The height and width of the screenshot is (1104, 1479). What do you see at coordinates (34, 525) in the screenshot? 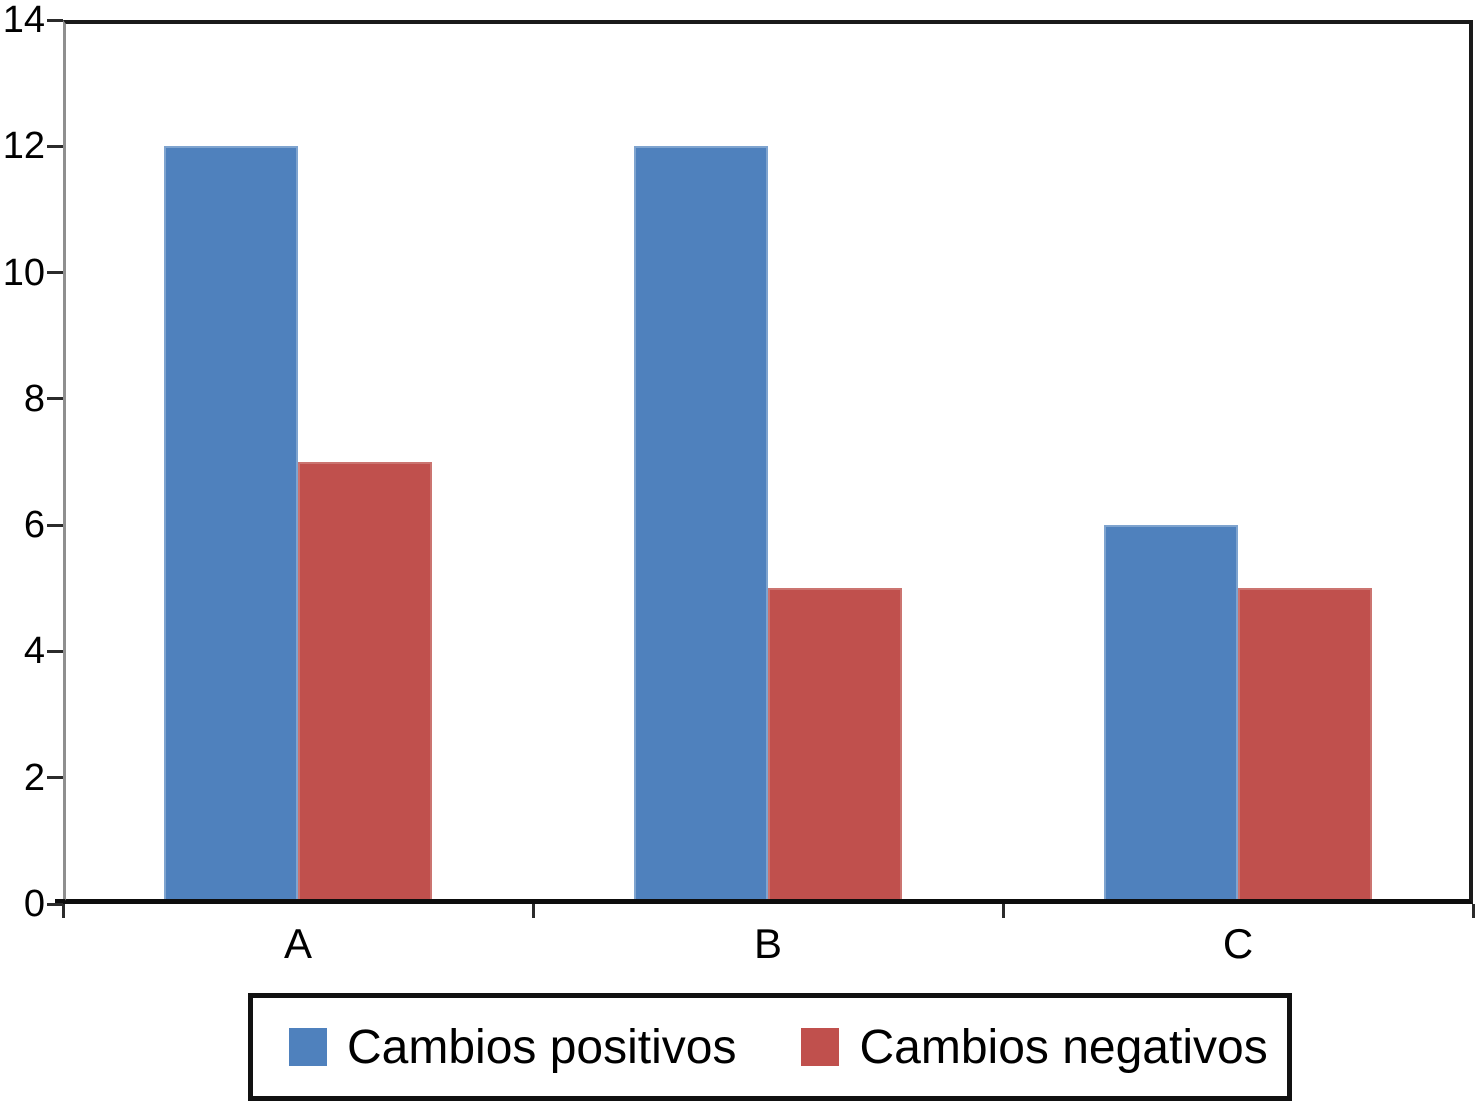
I see `y-axis-tick-label: 6` at bounding box center [34, 525].